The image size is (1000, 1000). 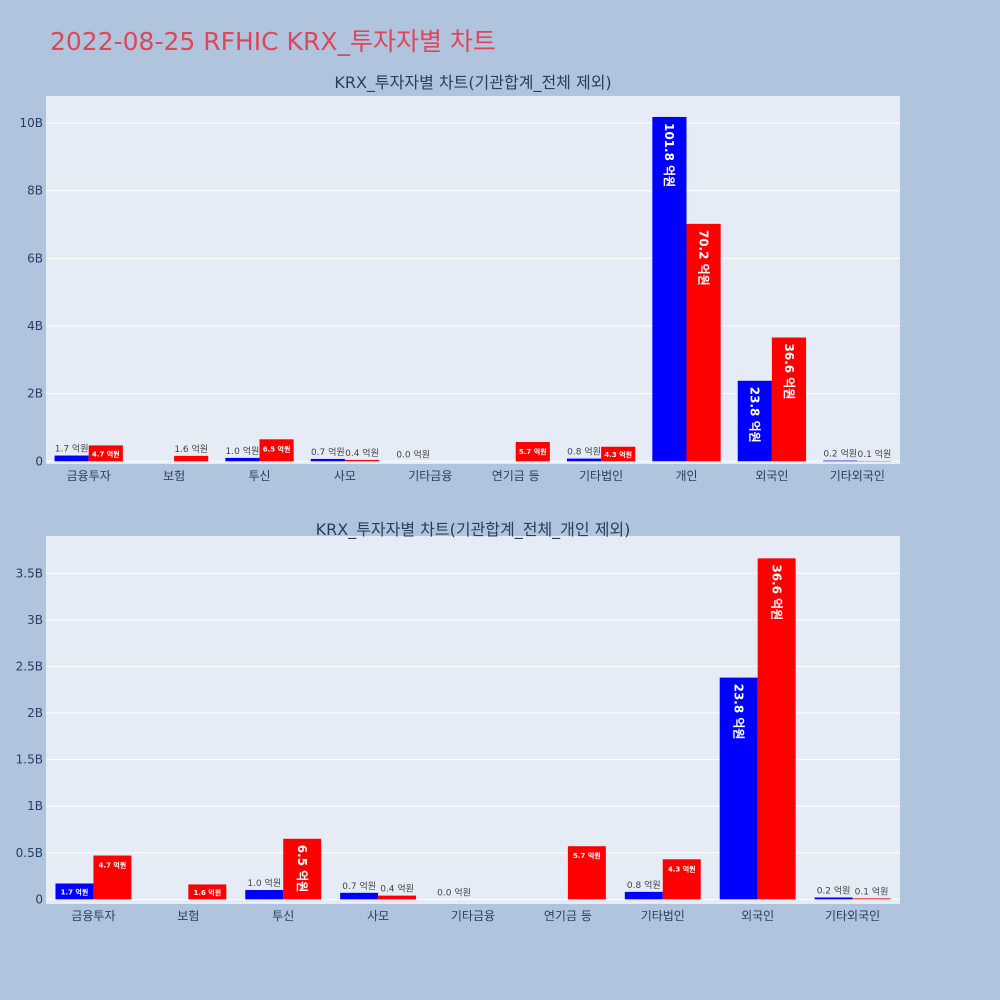 What do you see at coordinates (35, 258) in the screenshot?
I see `y-tick-label: 6B` at bounding box center [35, 258].